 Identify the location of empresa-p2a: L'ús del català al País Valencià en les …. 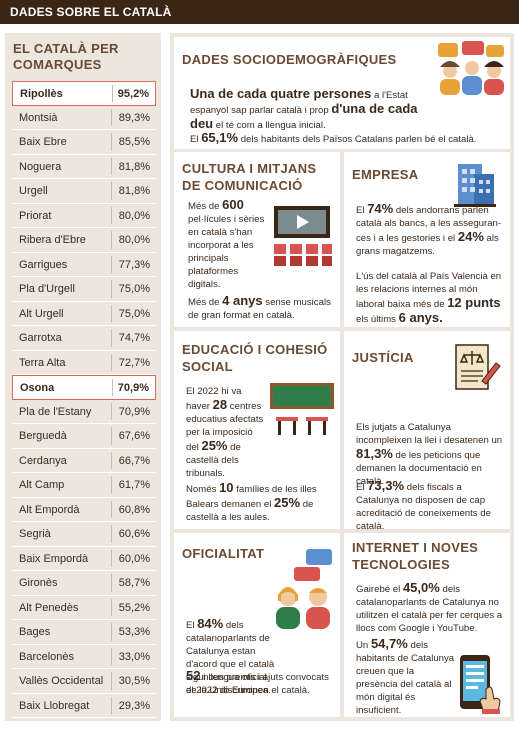
(429, 290).